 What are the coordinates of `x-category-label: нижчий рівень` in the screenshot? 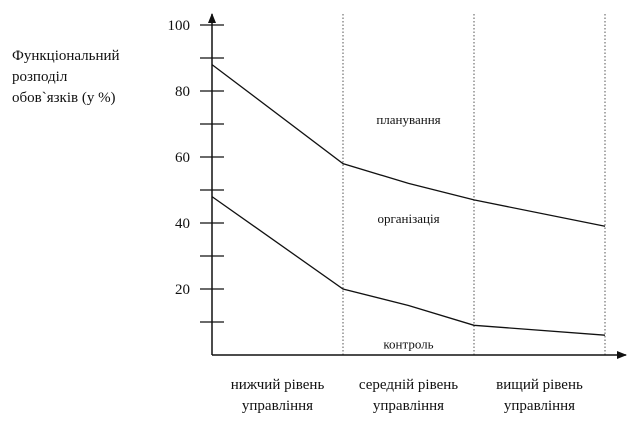 It's located at (278, 385).